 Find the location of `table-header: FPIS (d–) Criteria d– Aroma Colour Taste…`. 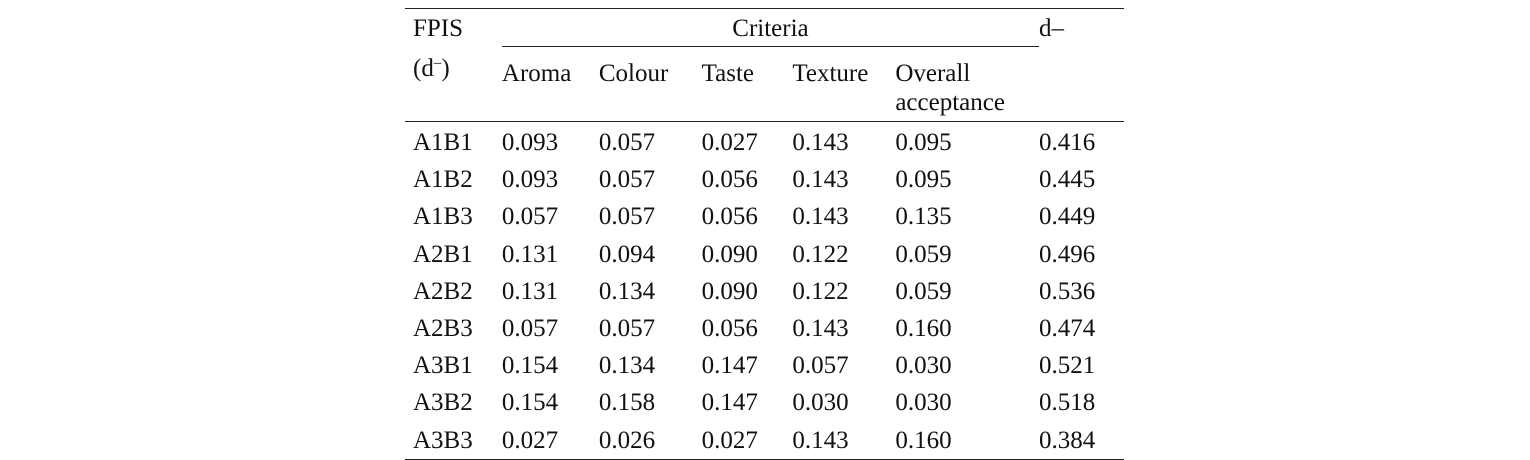

table-header: FPIS (d–) Criteria d– Aroma Colour Taste… is located at coordinates (764, 65).